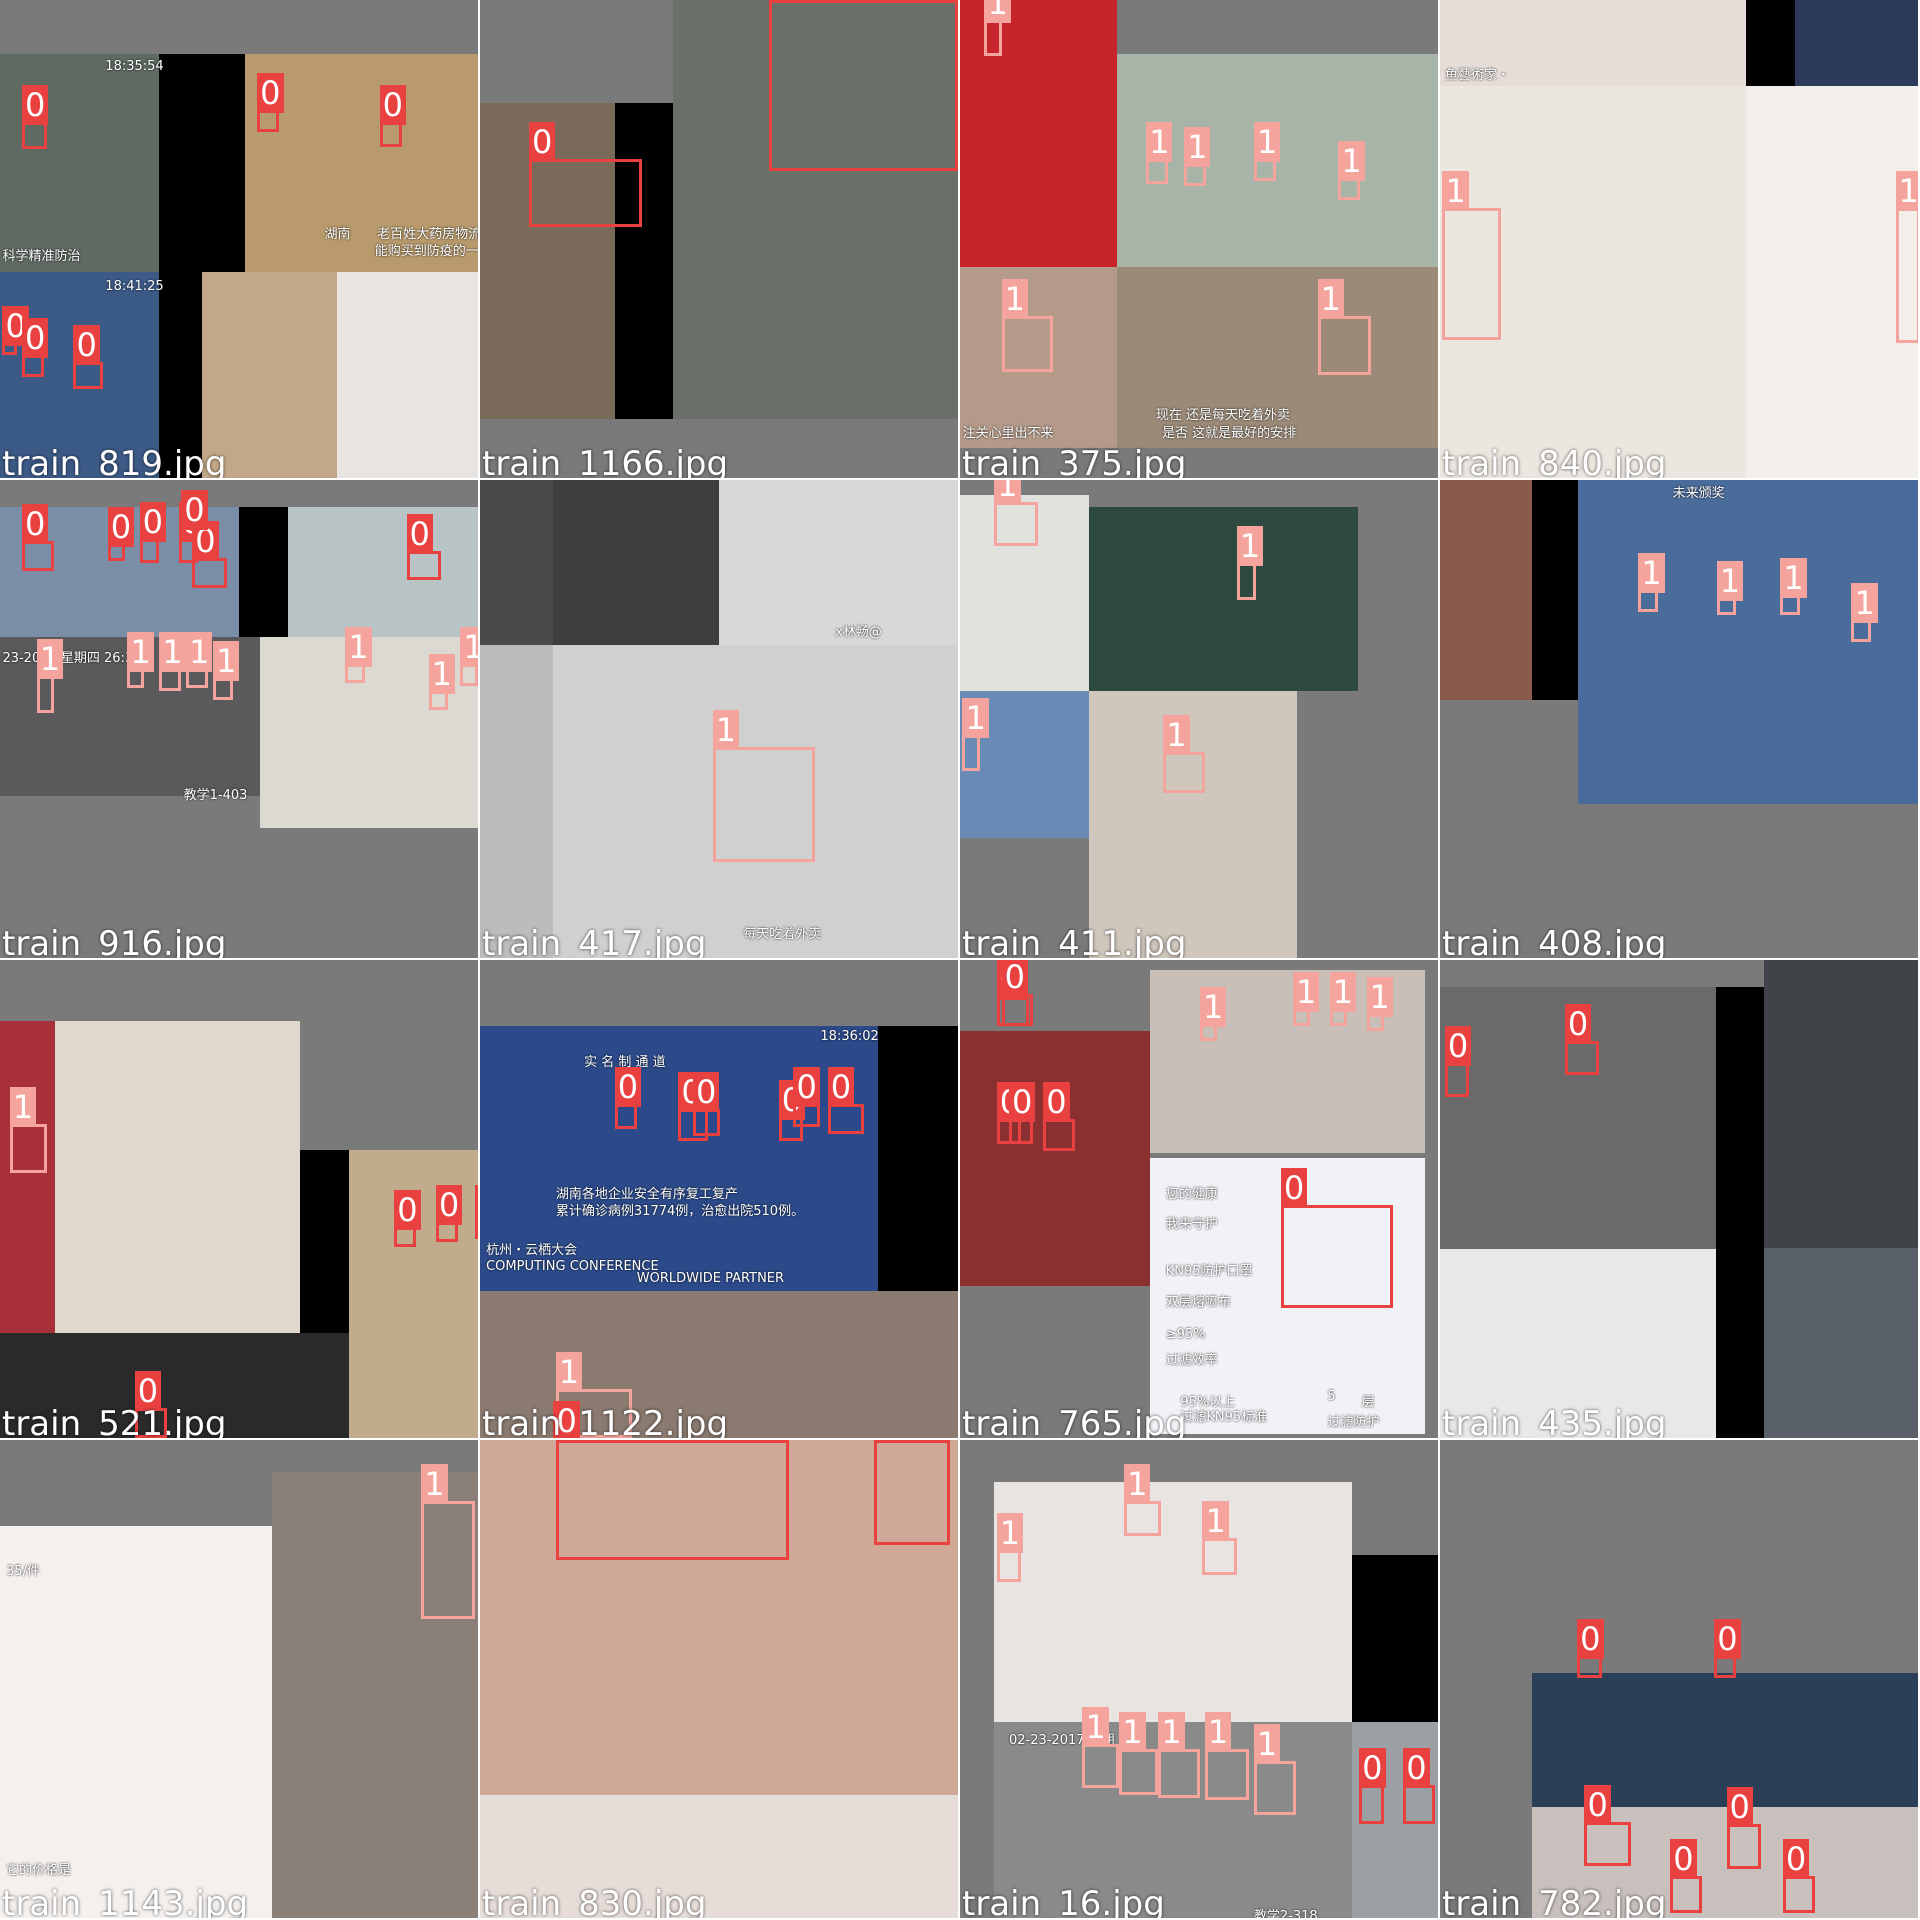 The width and height of the screenshot is (1920, 1920). Describe the element at coordinates (426, 251) in the screenshot. I see `image-caption-text: 能购买到防疫的一些` at that location.